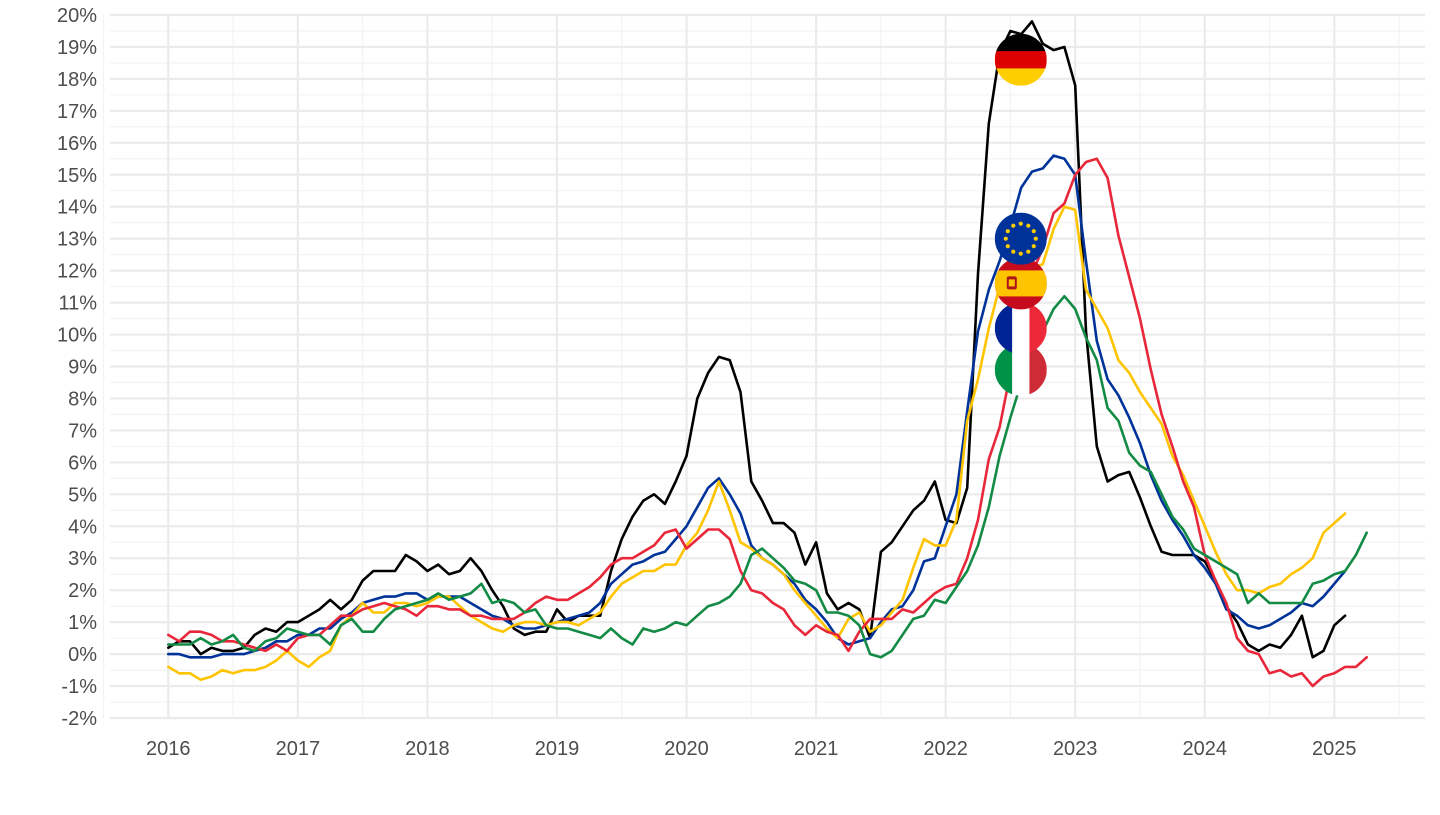 The height and width of the screenshot is (815, 1440). What do you see at coordinates (79, 719) in the screenshot?
I see `y-tick-label: -2%` at bounding box center [79, 719].